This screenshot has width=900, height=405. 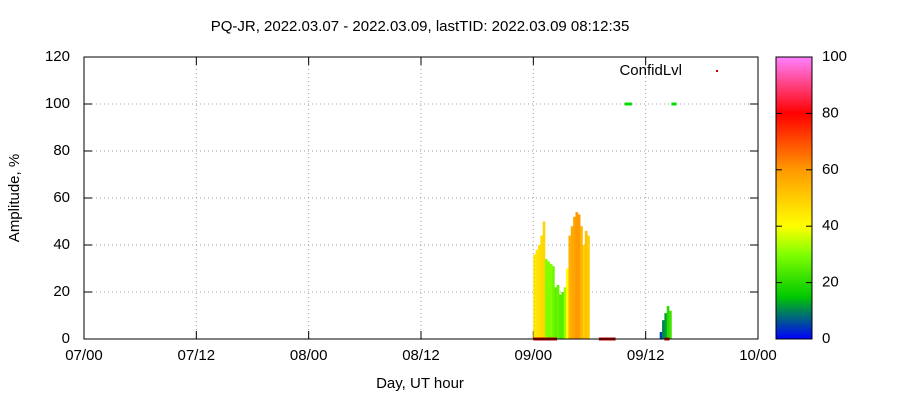 What do you see at coordinates (830, 169) in the screenshot?
I see `colorbar-tick-label: 60` at bounding box center [830, 169].